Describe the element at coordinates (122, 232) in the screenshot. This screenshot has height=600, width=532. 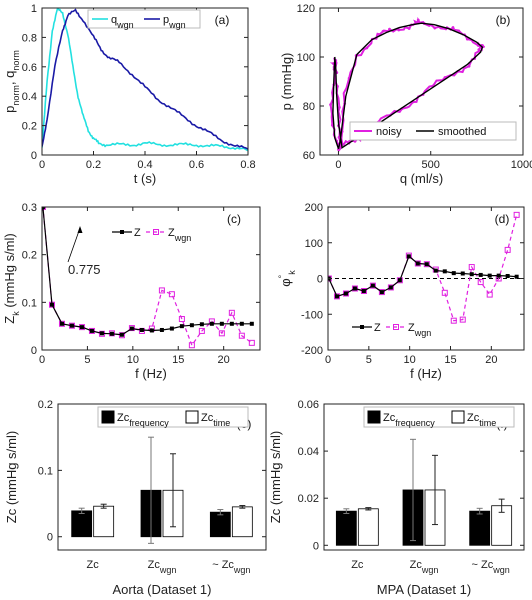
I see `legend-marker-z` at that location.